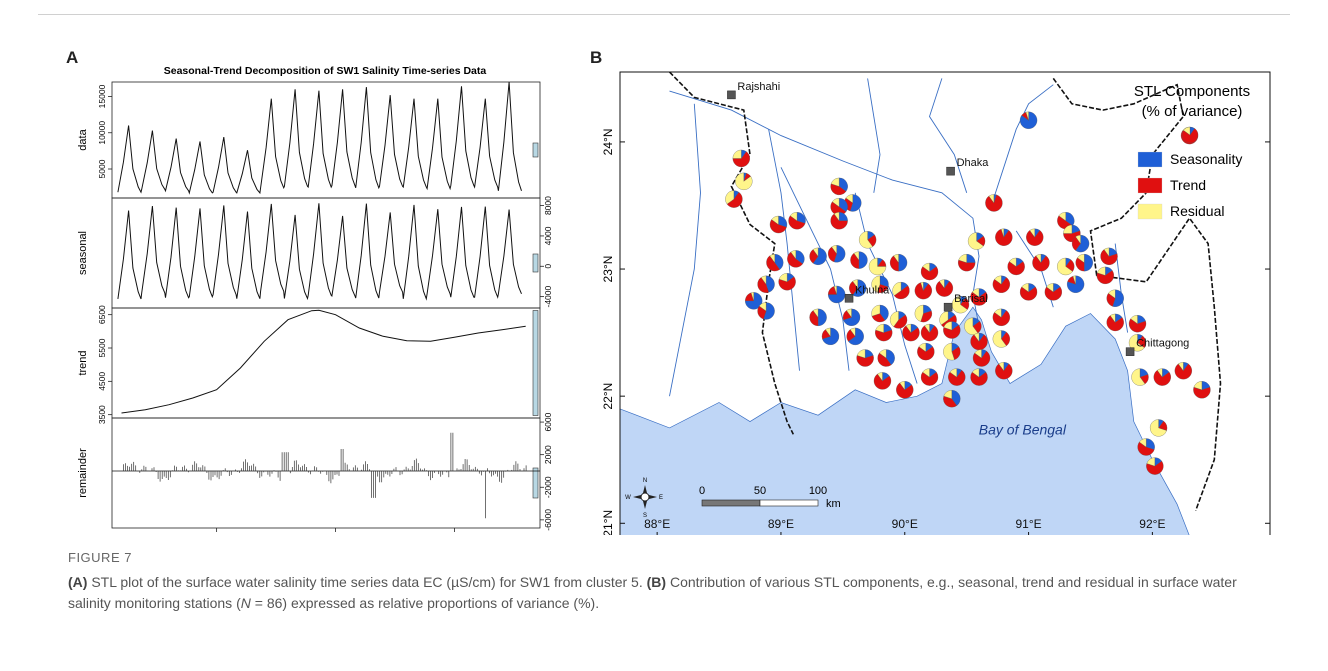  Describe the element at coordinates (628, 498) in the screenshot. I see `compass-label: W` at that location.